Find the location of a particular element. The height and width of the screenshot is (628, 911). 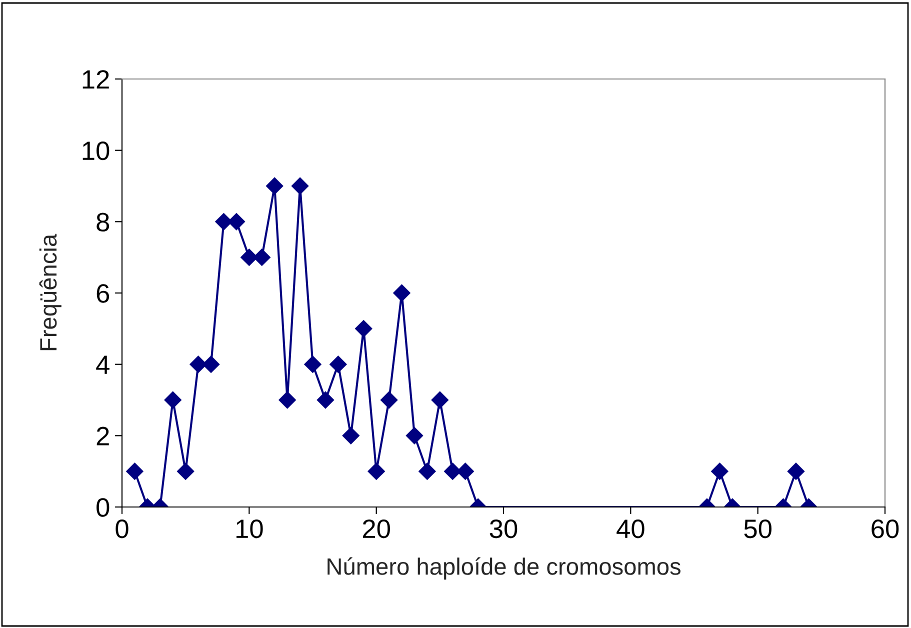

y-tick-label: 4 is located at coordinates (103, 365).